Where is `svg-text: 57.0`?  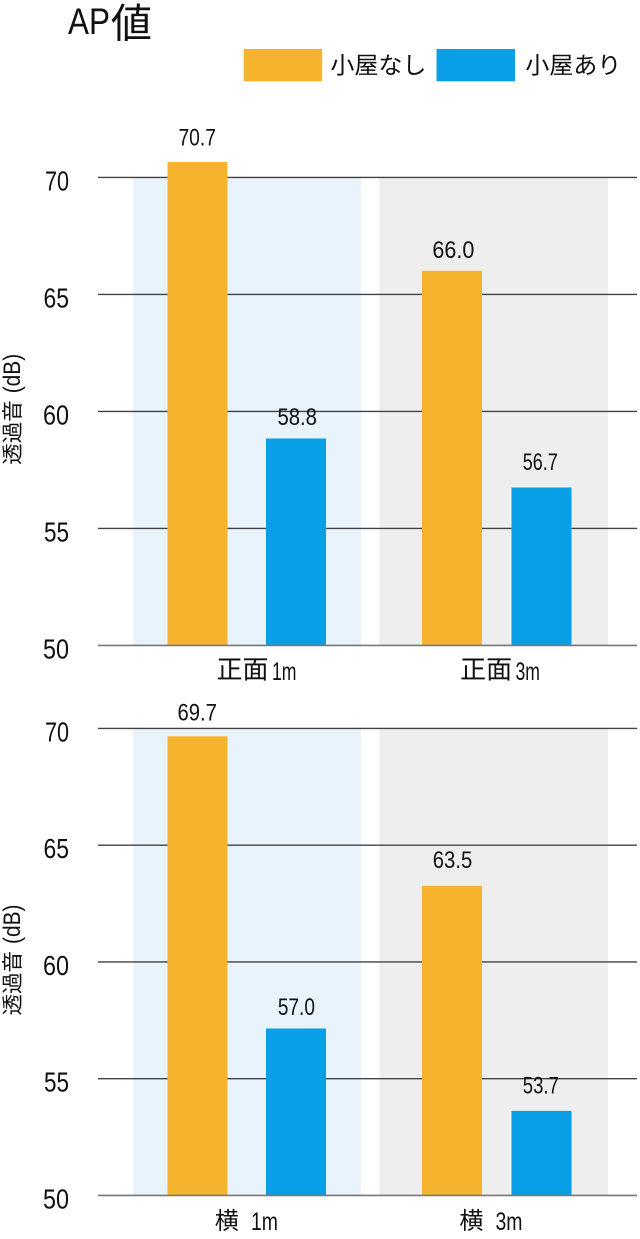
svg-text: 57.0 is located at coordinates (296, 1007).